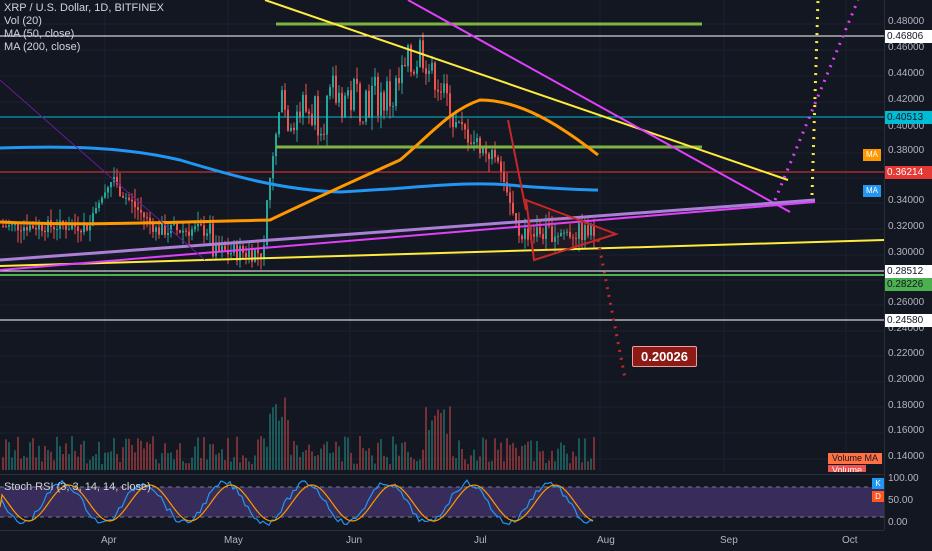 The height and width of the screenshot is (551, 932). Describe the element at coordinates (297, 503) in the screenshot. I see `stoch-k-line` at that location.